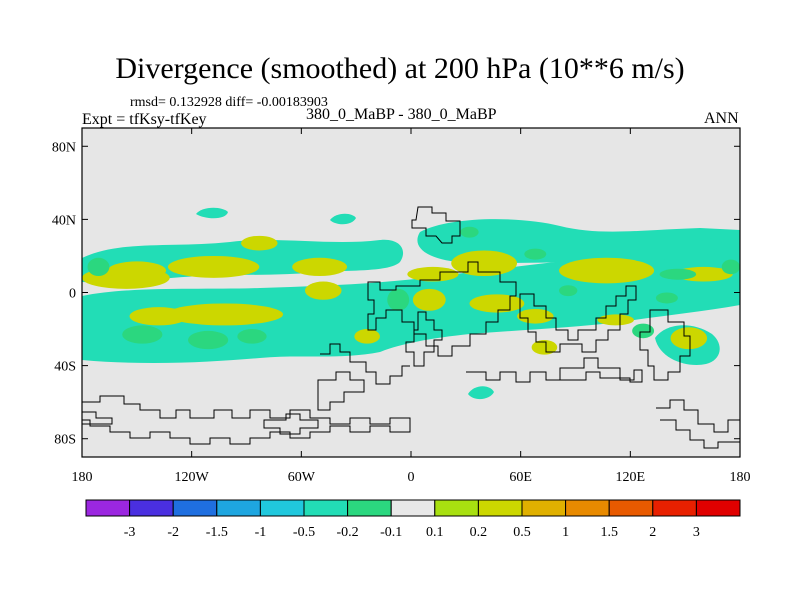 The image size is (800, 600). I want to click on colorbar-label: 0.1, so click(435, 532).